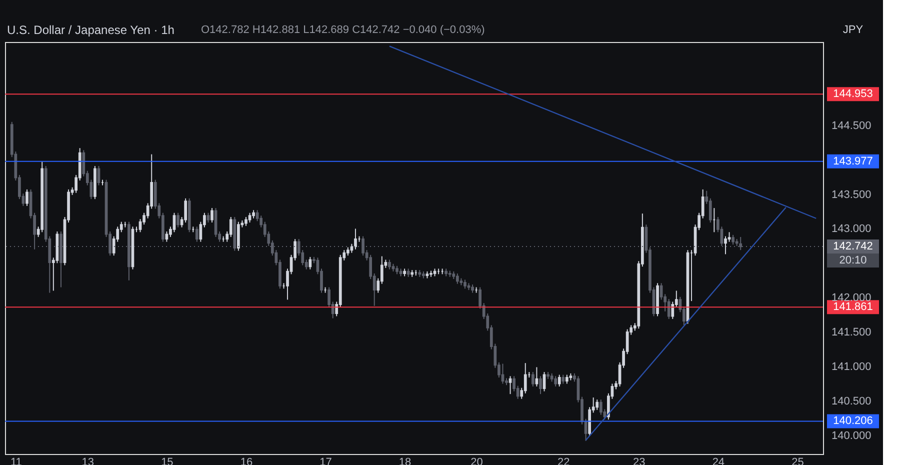 This screenshot has height=465, width=900. I want to click on ref-line-label: 141.861, so click(853, 307).